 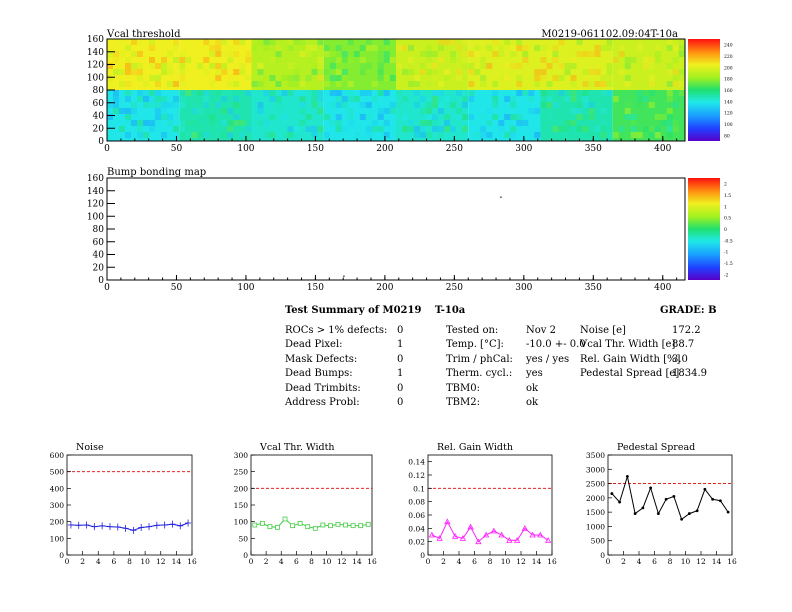 What do you see at coordinates (523, 288) in the screenshot?
I see `x-tick-label: 300` at bounding box center [523, 288].